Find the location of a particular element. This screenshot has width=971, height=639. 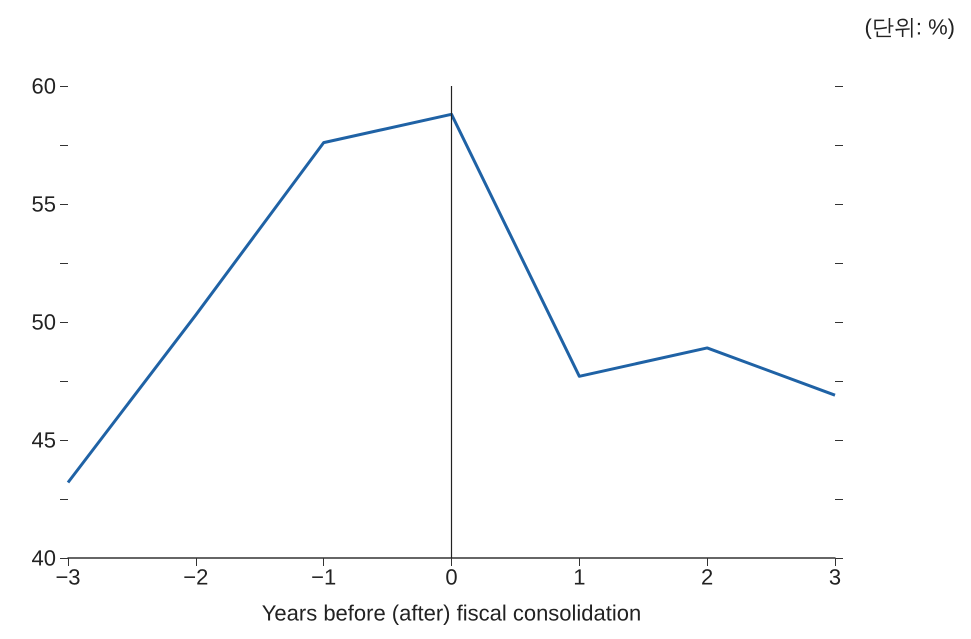

text: (단위: %) is located at coordinates (910, 27).